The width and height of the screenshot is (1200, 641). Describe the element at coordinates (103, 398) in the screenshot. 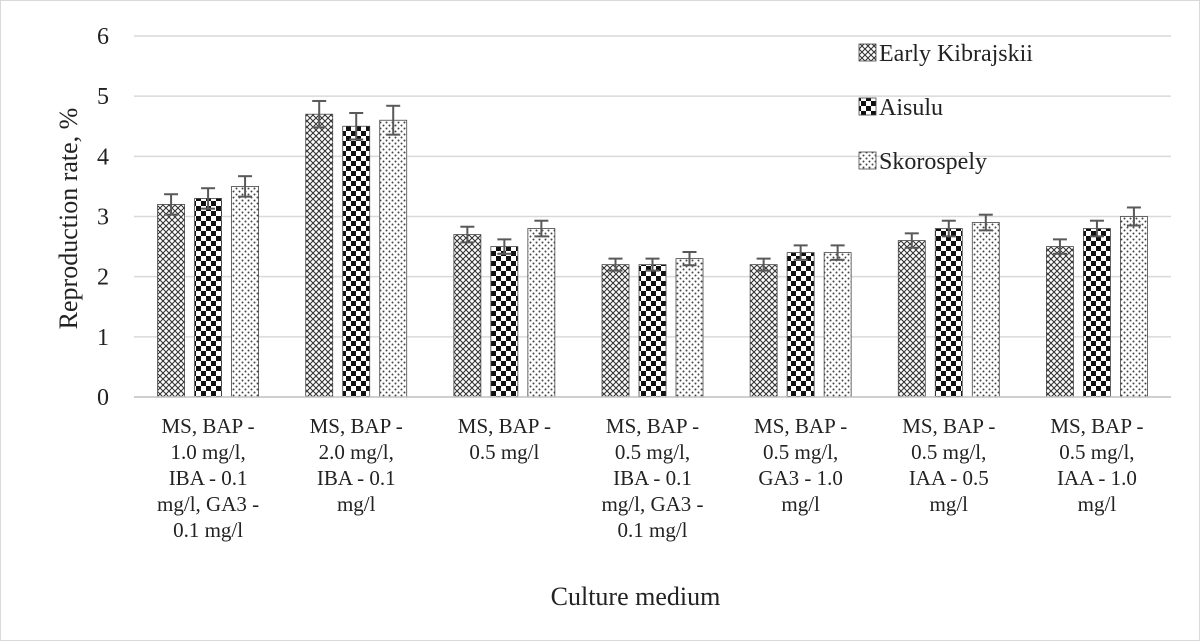

I see `y-tick-label: 0` at that location.